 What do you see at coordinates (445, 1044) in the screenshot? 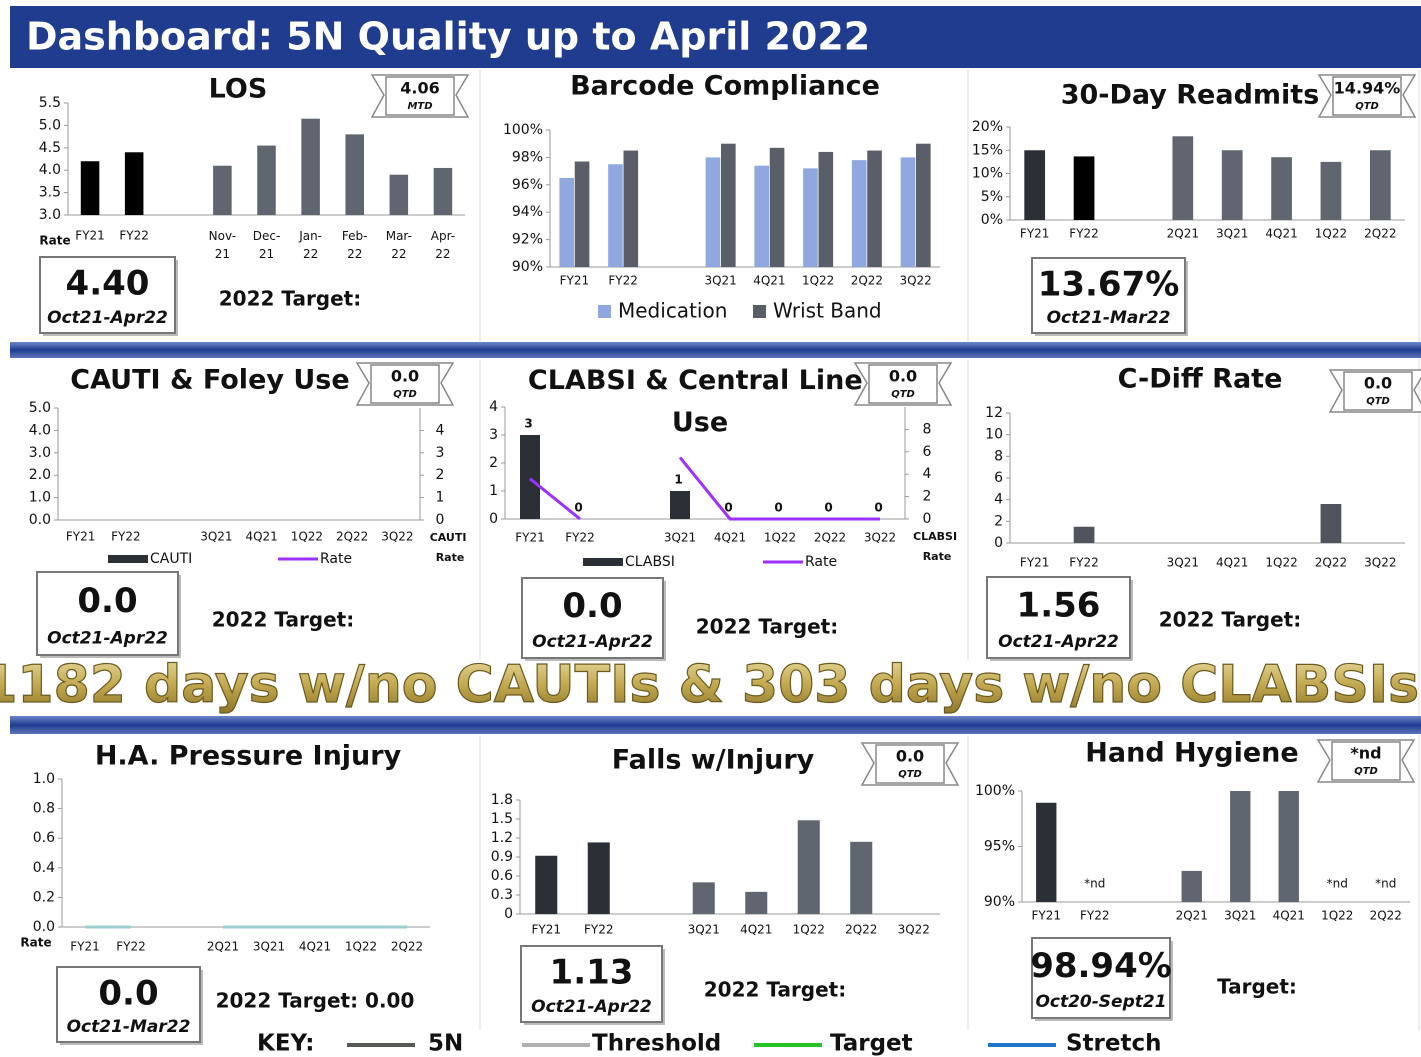
I see `key-item: 5N` at bounding box center [445, 1044].